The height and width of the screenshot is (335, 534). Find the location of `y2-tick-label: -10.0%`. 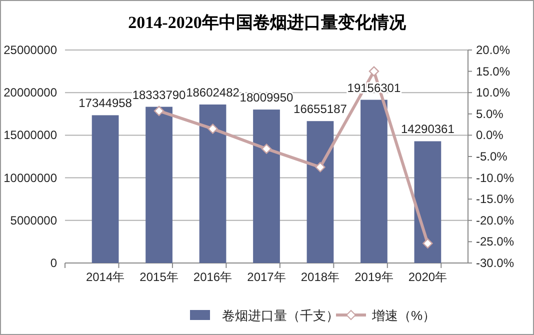

y2-tick-label: -10.0% is located at coordinates (495, 177).